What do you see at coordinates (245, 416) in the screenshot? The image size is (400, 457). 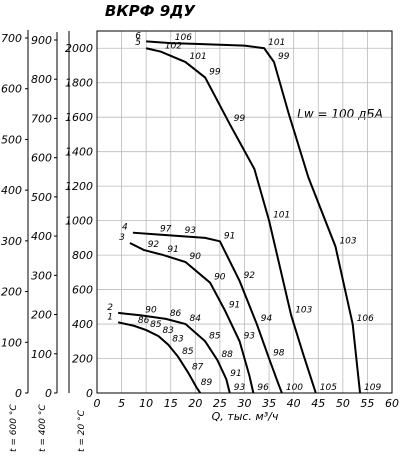 I see `x-axis-label: Q, тыс. м³/ч` at bounding box center [245, 416].